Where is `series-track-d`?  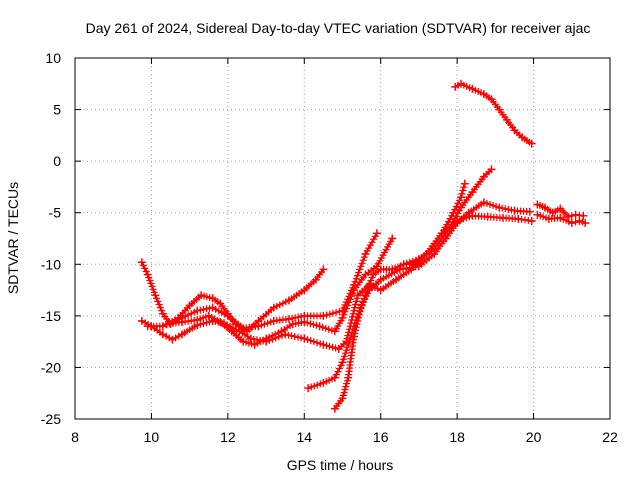 series-track-d is located at coordinates (279, 291).